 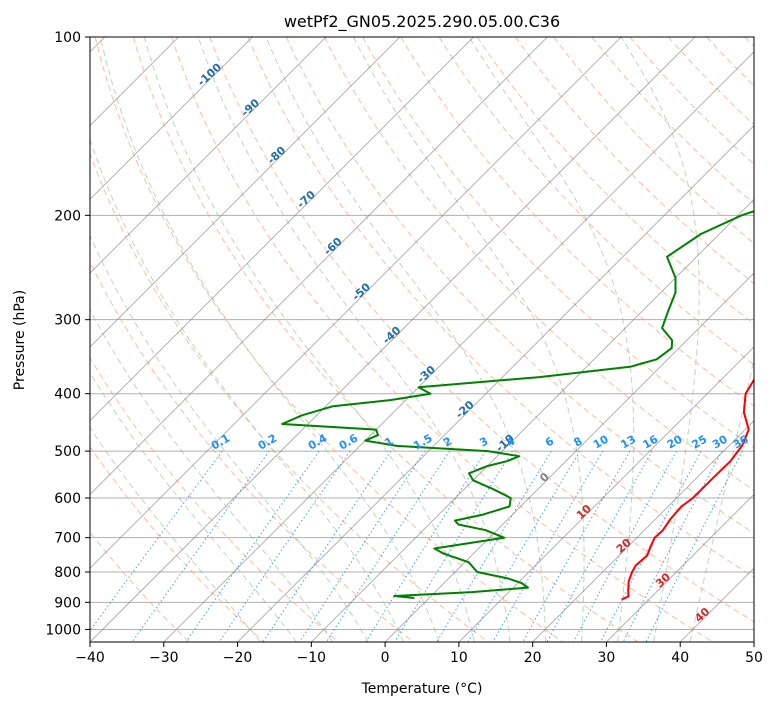 What do you see at coordinates (67, 216) in the screenshot?
I see `y-tick-label: 200` at bounding box center [67, 216].